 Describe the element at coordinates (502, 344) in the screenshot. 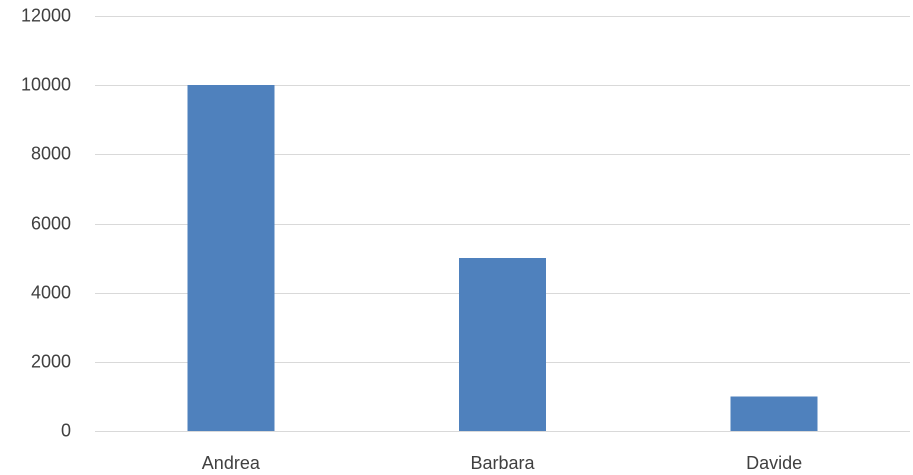

I see `bar-barbara` at that location.